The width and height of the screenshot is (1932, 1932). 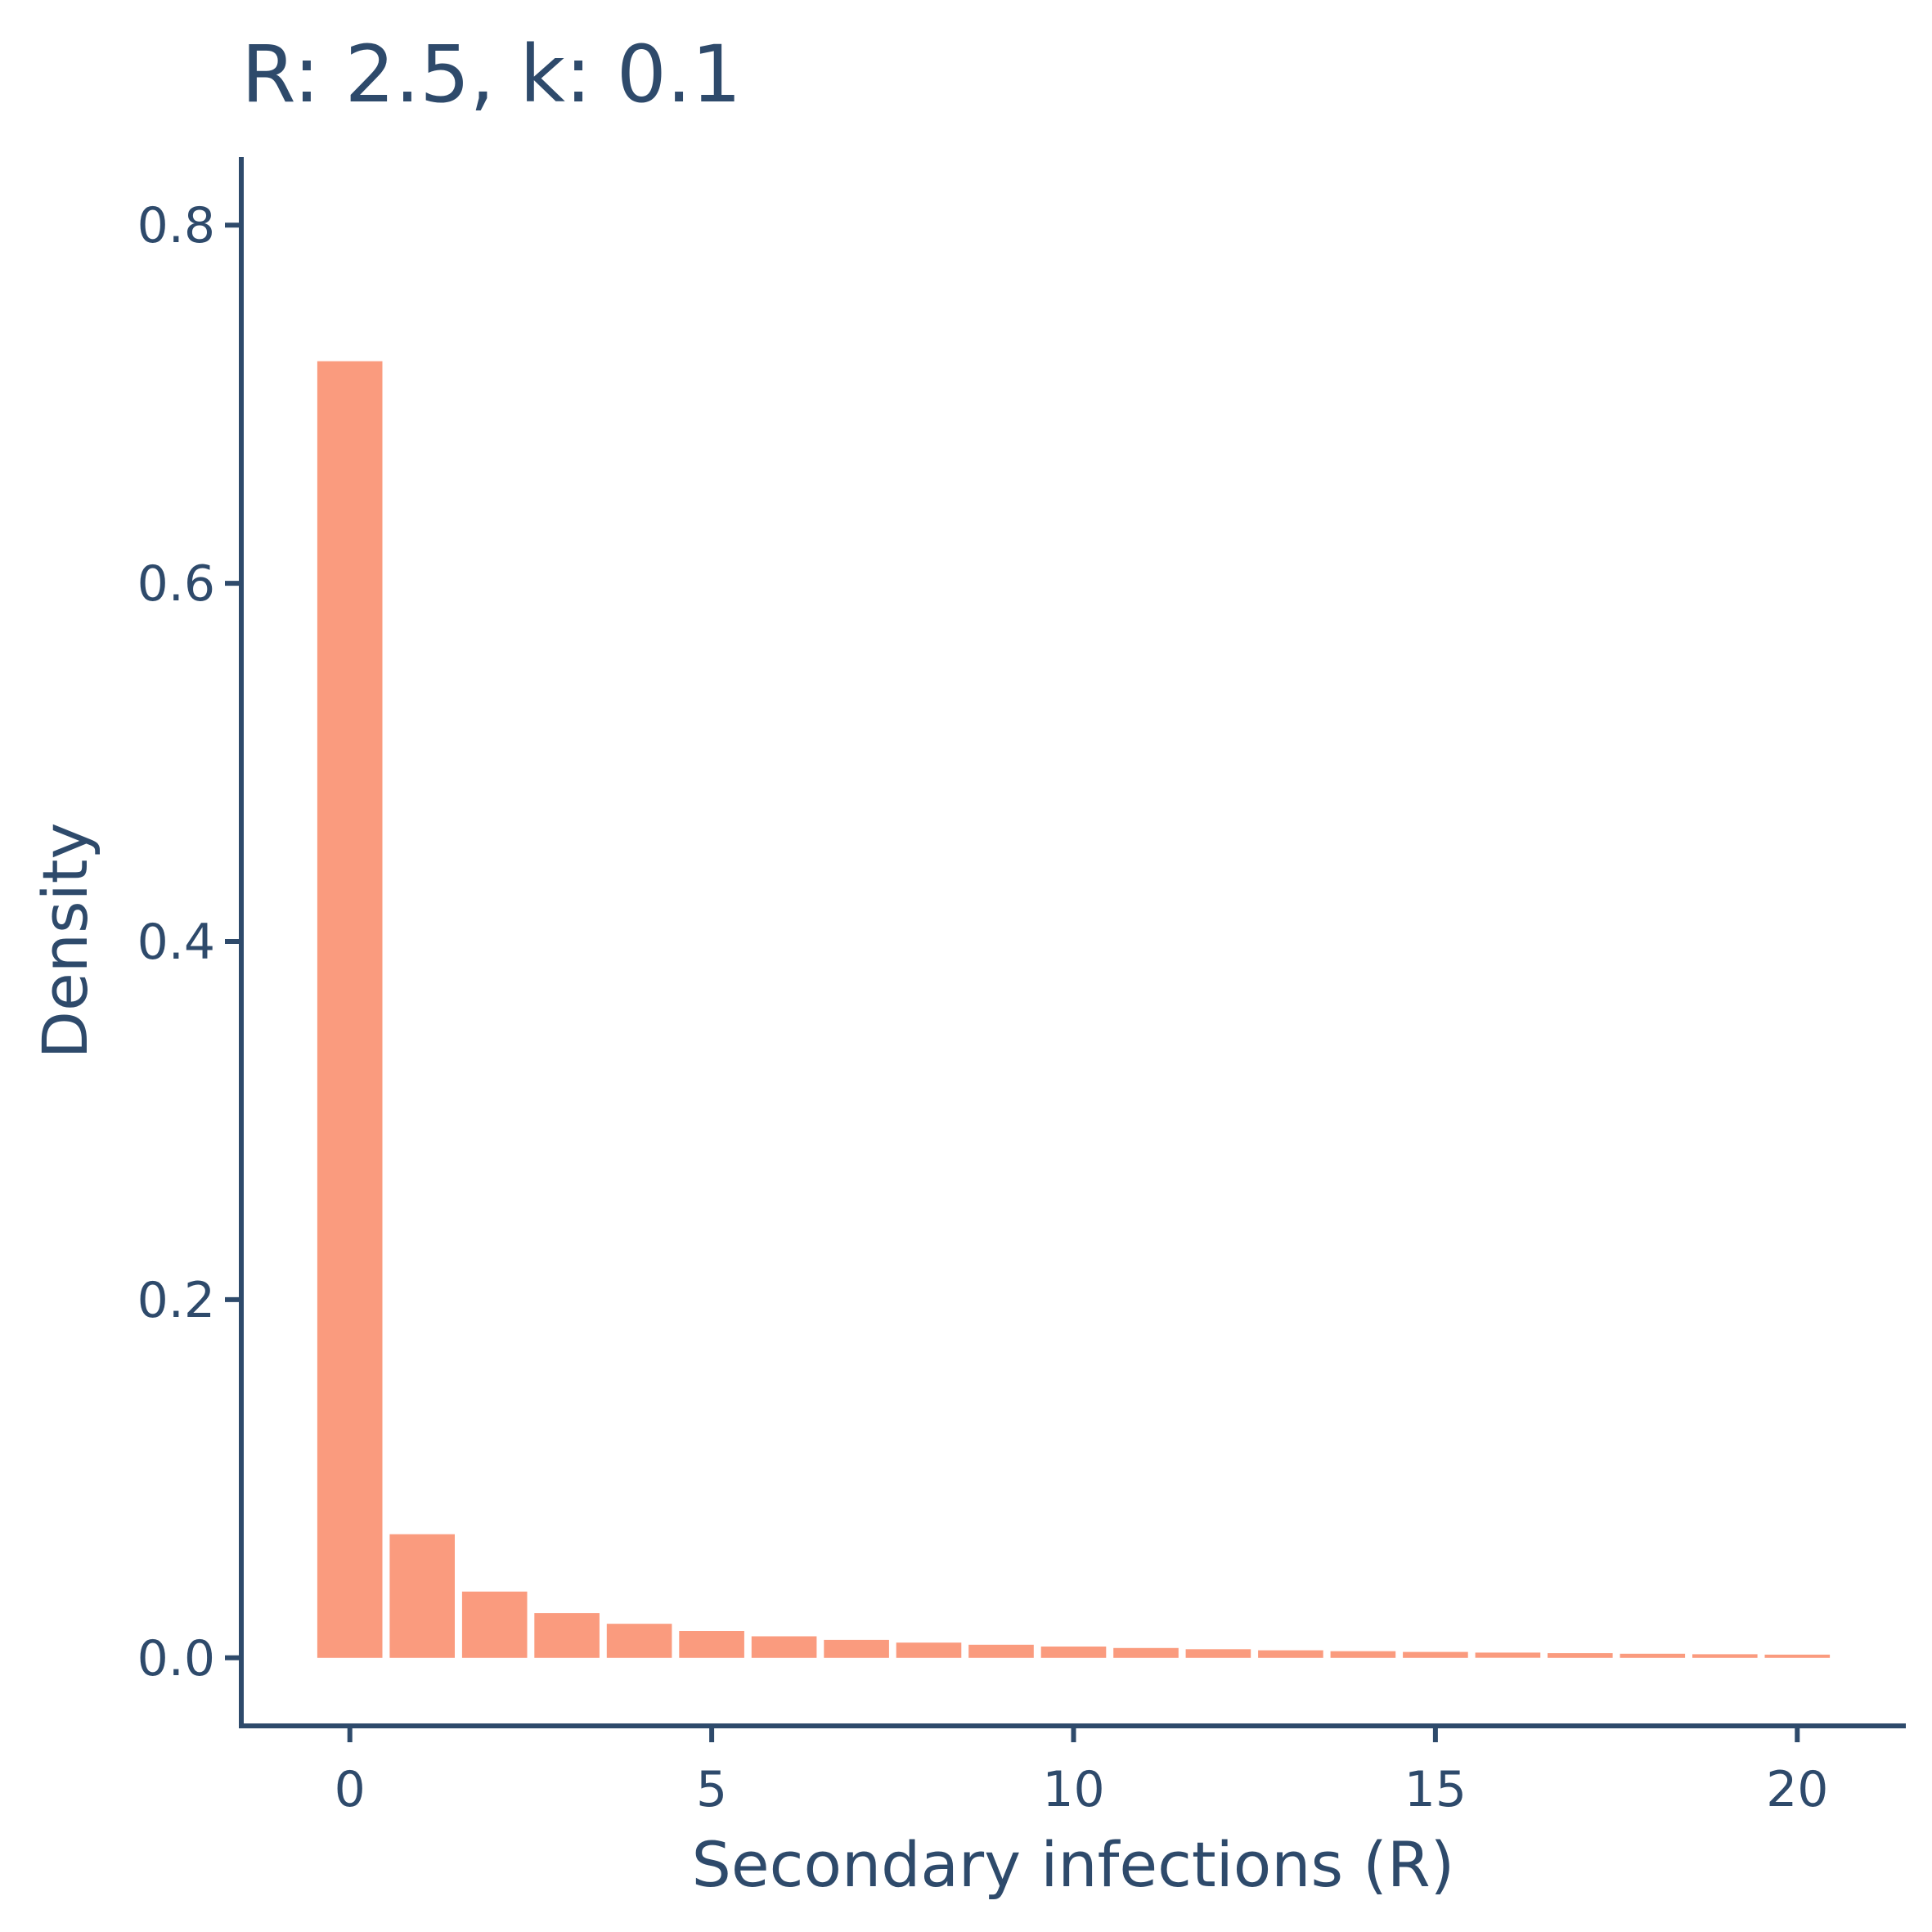 I want to click on y-tick-label-0.8: 0.8, so click(x=176, y=226).